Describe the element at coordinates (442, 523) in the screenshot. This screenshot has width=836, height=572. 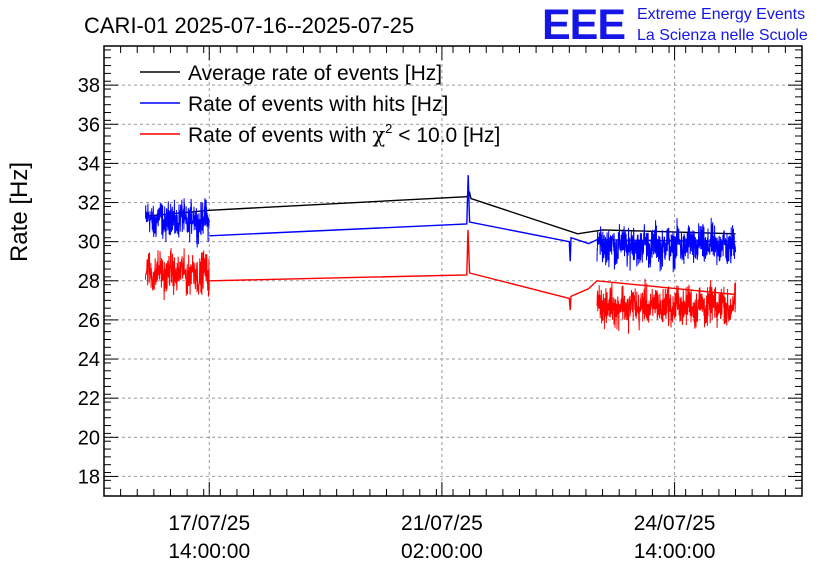
I see `x-tick-date: 21/07/25` at that location.